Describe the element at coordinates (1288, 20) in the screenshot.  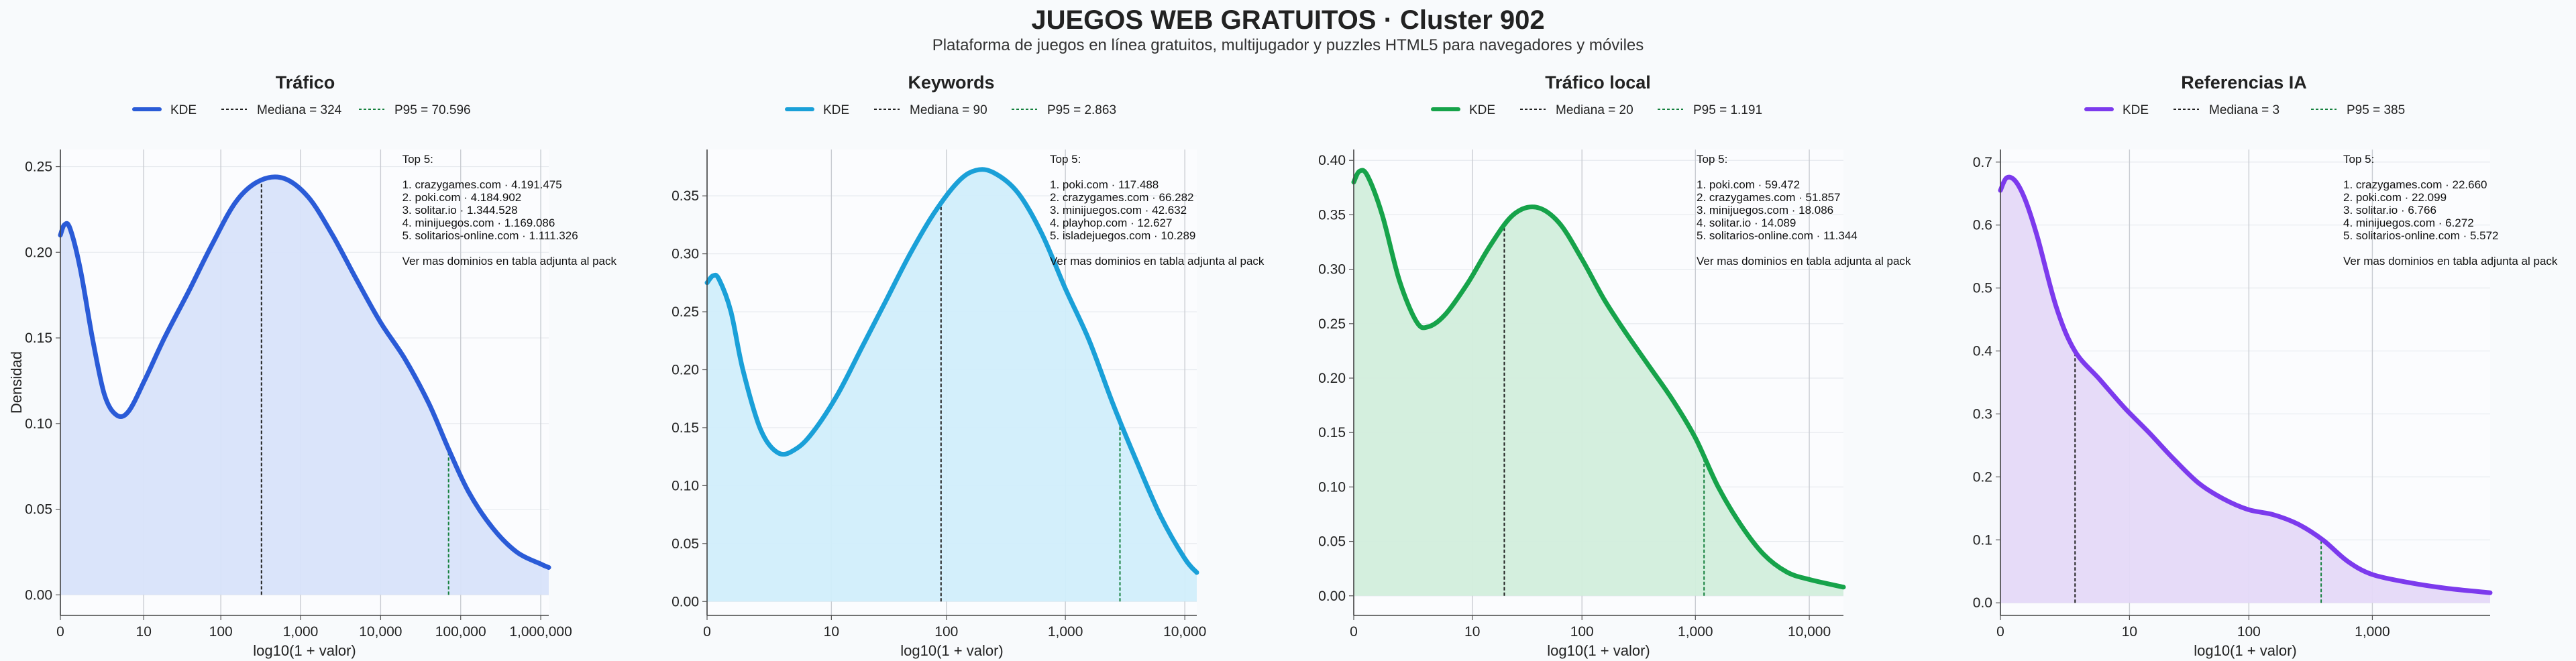
I see `page-title: JUEGOS WEB GRATUITOS · Cluster 902` at that location.